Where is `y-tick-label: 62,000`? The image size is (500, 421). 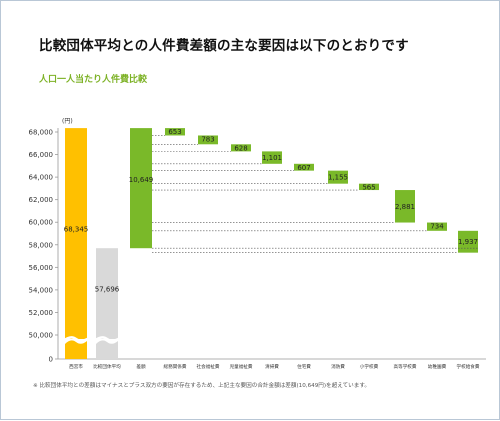
y-tick-label: 62,000 is located at coordinates (41, 200).